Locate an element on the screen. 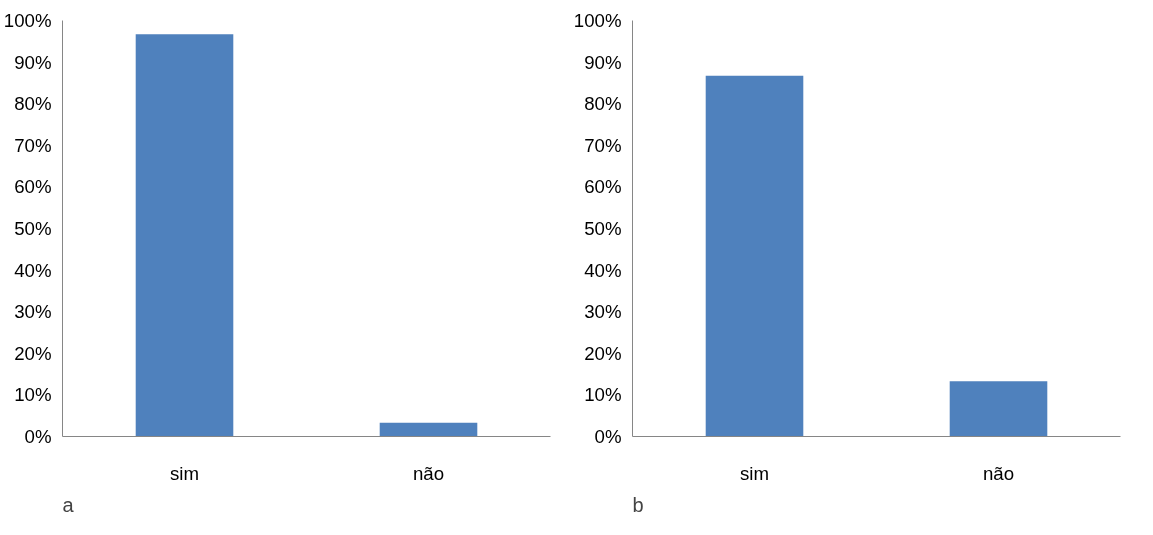 The height and width of the screenshot is (535, 1153). text: b is located at coordinates (638, 504).